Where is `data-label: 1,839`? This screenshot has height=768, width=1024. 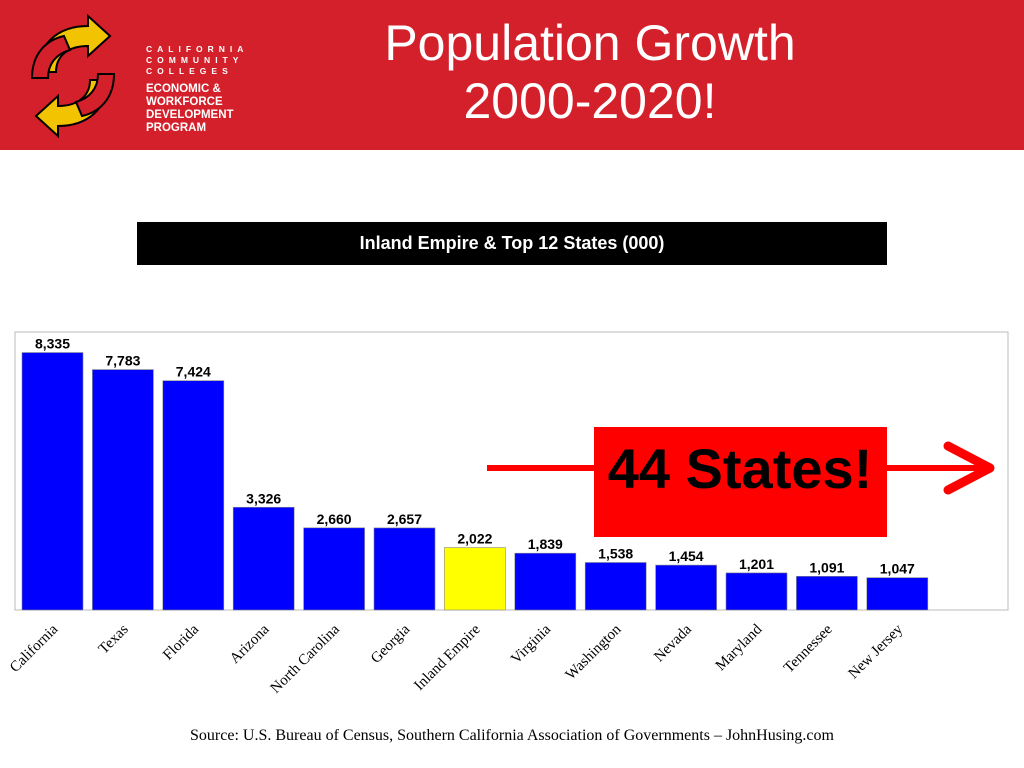
data-label: 1,839 is located at coordinates (545, 544).